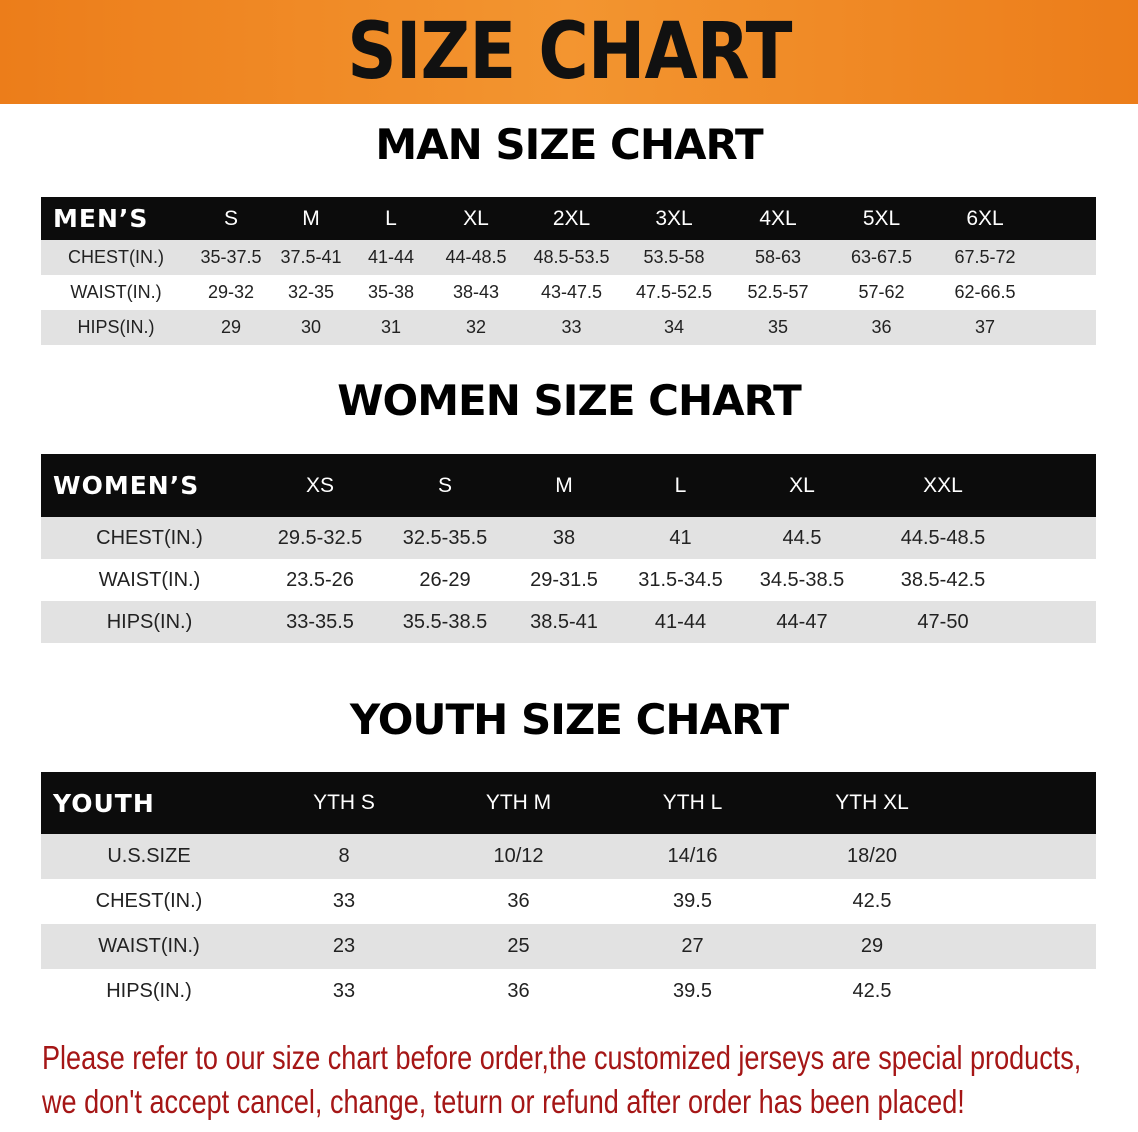 This screenshot has width=1138, height=1132. I want to click on banner-title: SIZE CHART, so click(569, 52).